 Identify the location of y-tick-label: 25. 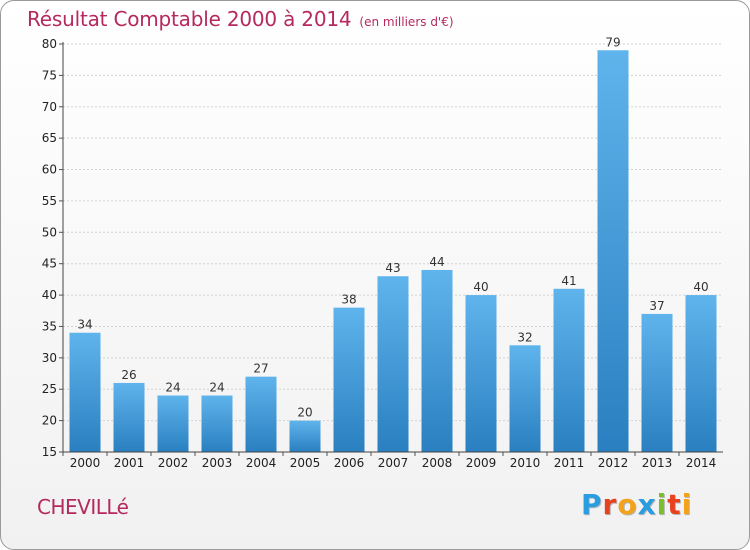
(49, 389).